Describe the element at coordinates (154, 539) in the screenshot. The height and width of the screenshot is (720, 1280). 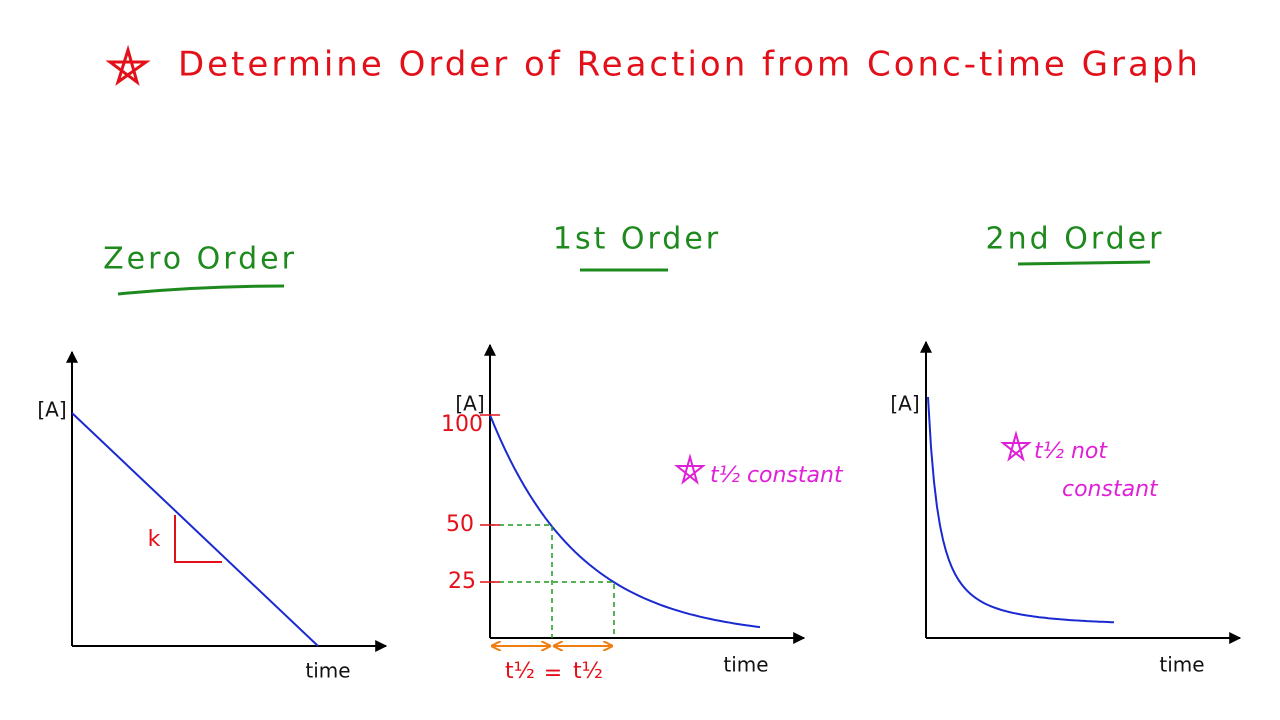
I see `slope-label: k` at that location.